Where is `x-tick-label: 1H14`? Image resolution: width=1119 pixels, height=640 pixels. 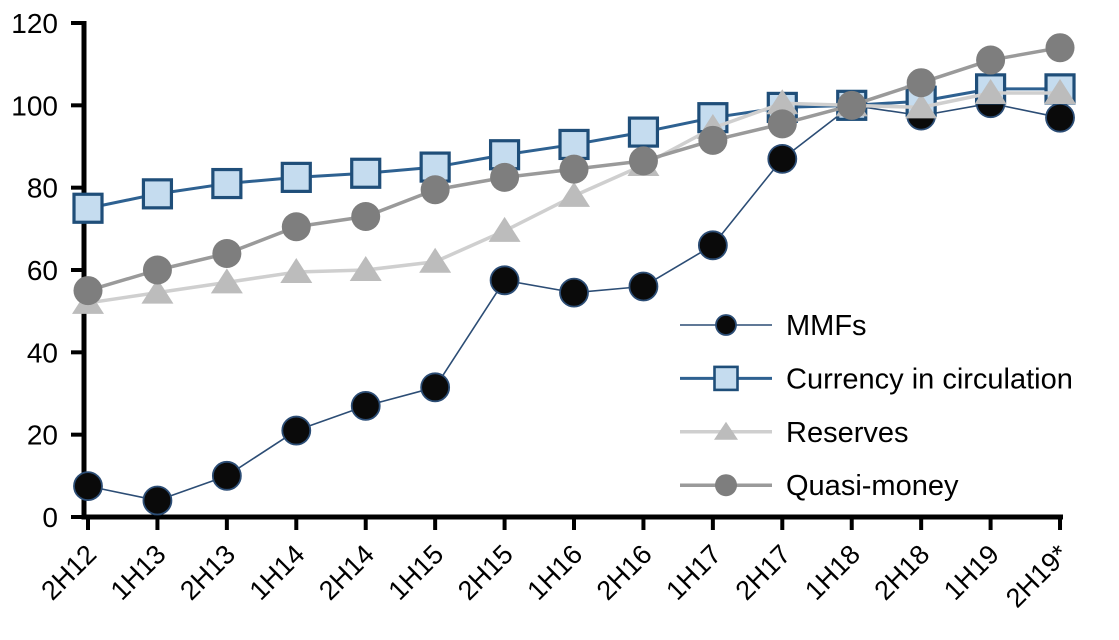
x-tick-label: 1H14 is located at coordinates (277, 572).